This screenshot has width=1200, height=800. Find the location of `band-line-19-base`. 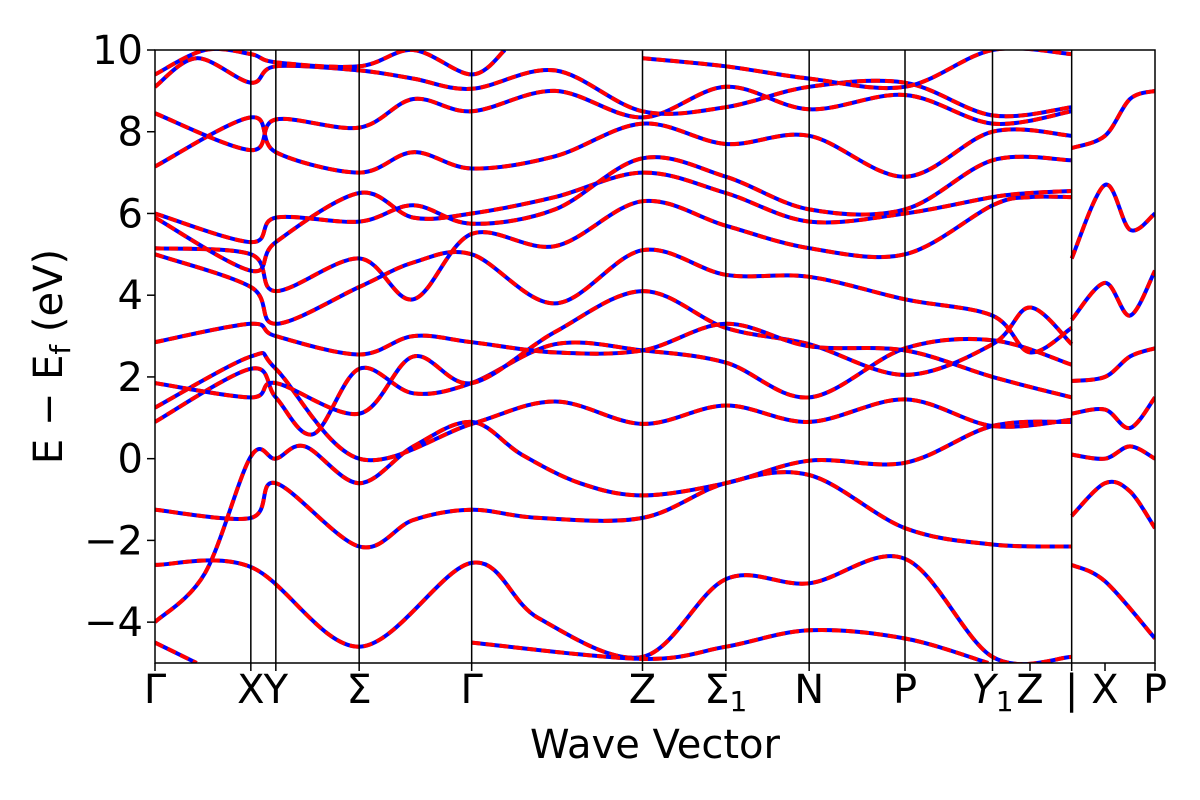

band-line-19-base is located at coordinates (1112, 504).